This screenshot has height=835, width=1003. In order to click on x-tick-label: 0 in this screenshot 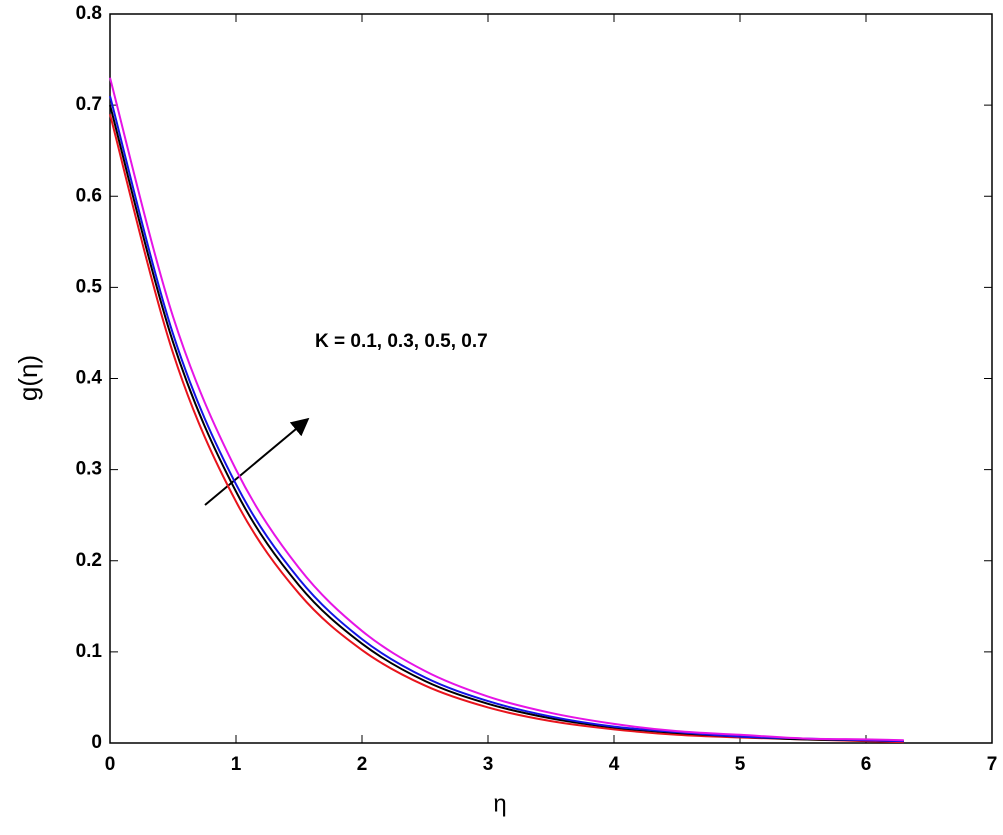, I will do `click(110, 764)`.